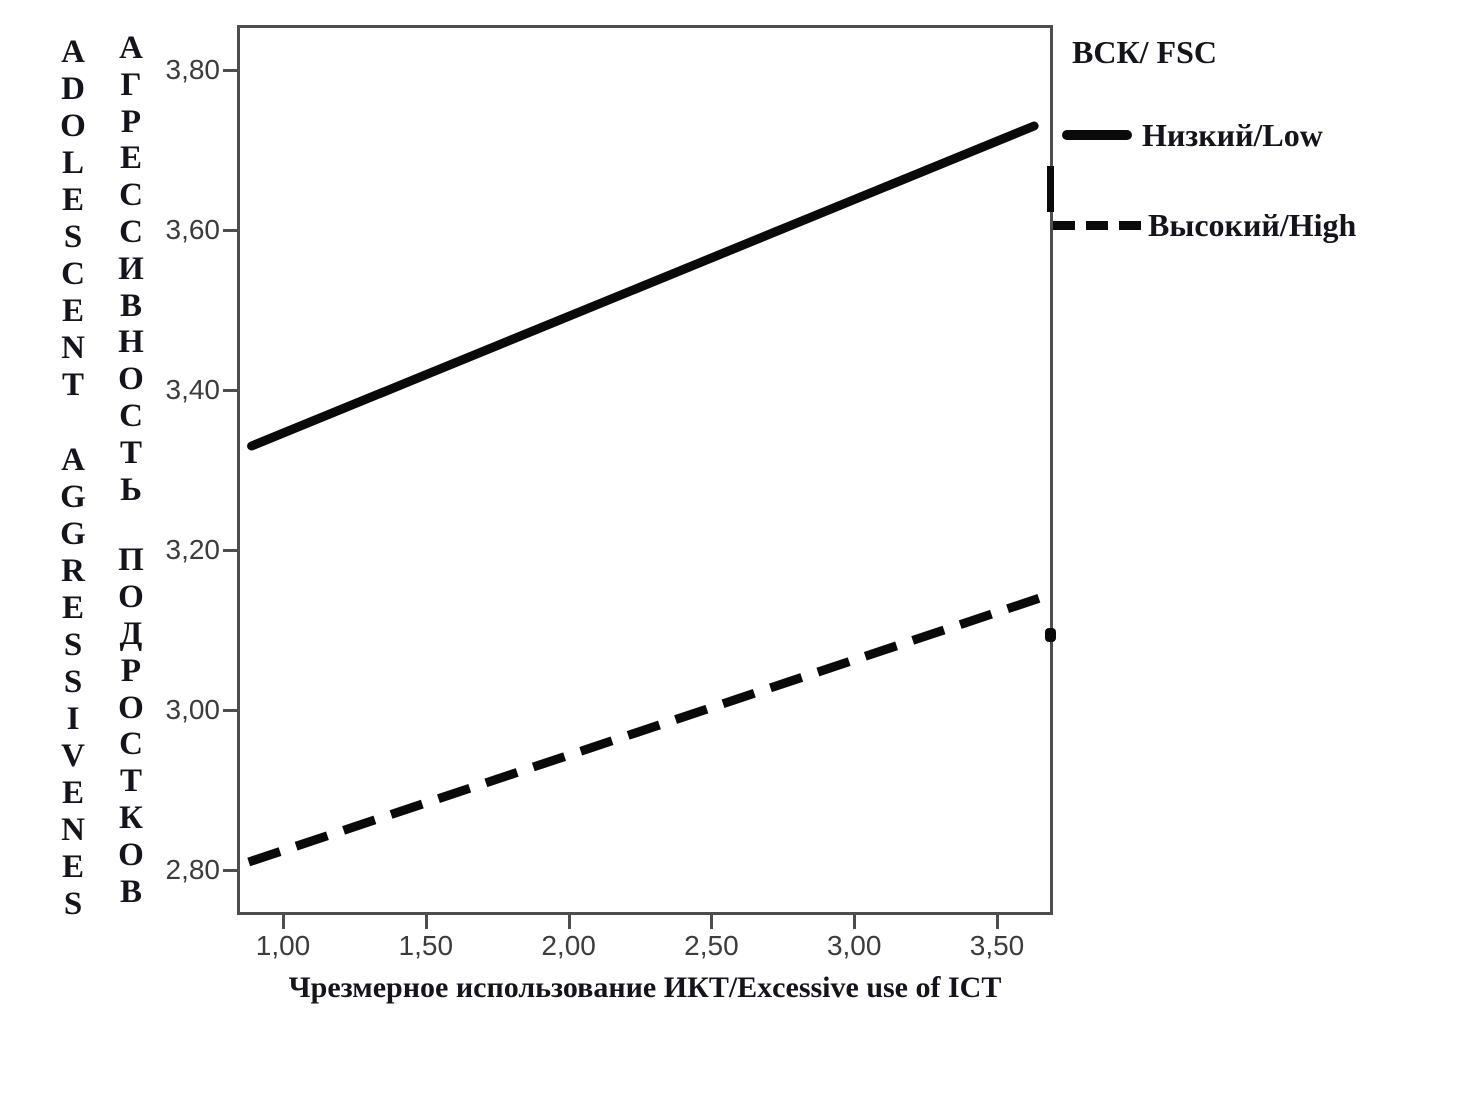 This screenshot has width=1474, height=1109. Describe the element at coordinates (854, 945) in the screenshot. I see `x-tick-label: 3,00` at that location.